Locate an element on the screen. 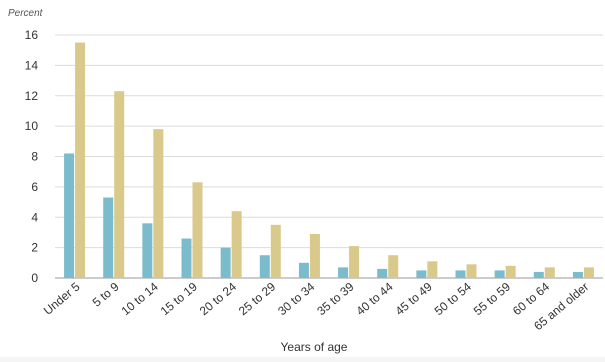 The image size is (605, 362). y-tick-label: 6 is located at coordinates (34, 187).